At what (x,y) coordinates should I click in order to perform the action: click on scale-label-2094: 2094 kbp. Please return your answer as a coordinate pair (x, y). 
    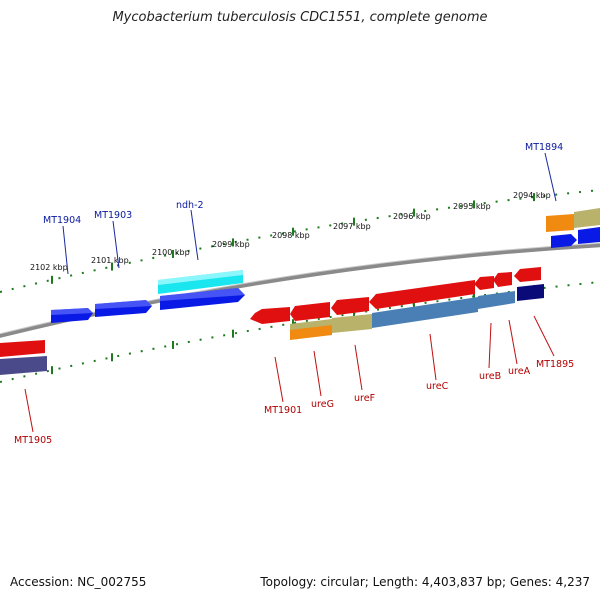
    Looking at the image, I should click on (532, 195).